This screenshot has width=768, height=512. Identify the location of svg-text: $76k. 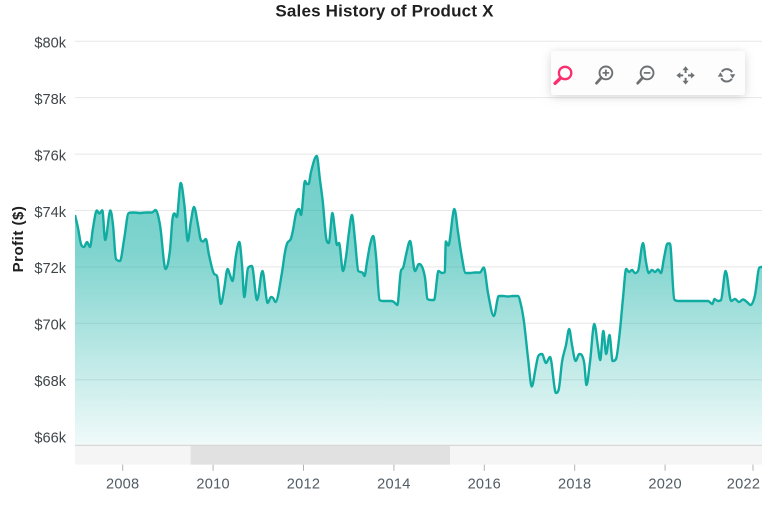
(50, 156).